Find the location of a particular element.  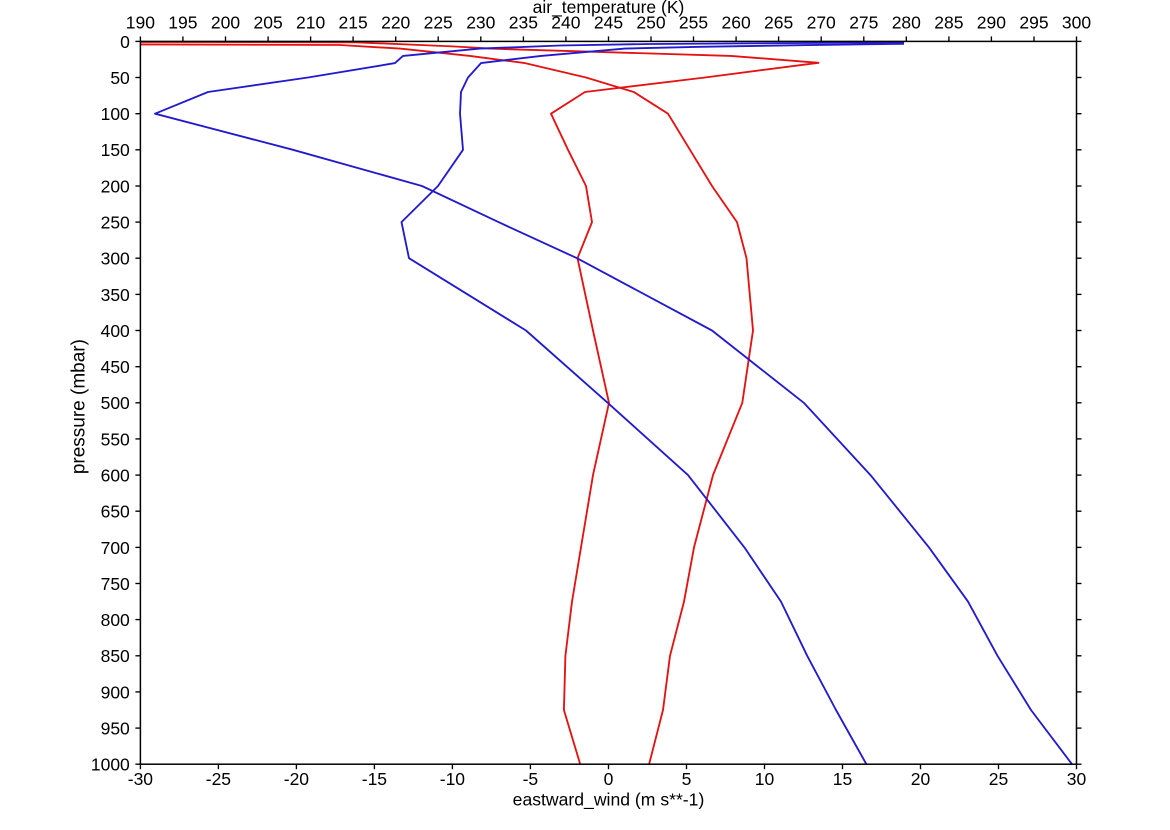

svg-text: 270 is located at coordinates (821, 23).